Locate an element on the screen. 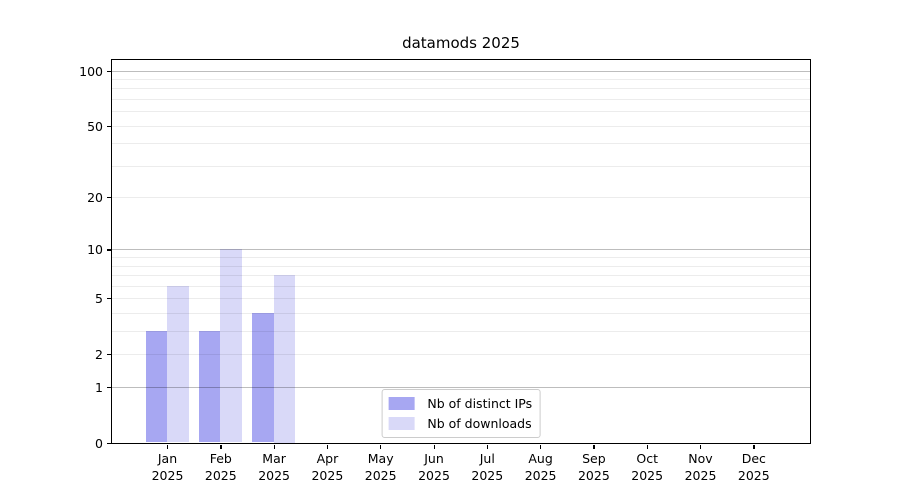  bar-distinct-ips-feb is located at coordinates (209, 386).